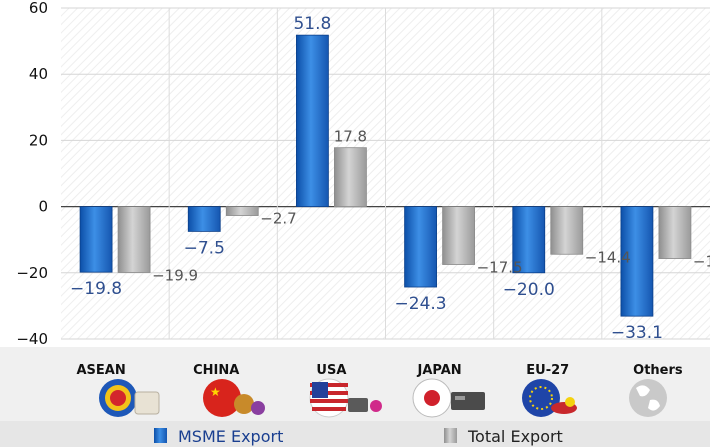  Describe the element at coordinates (32, 339) in the screenshot. I see `y-tick-label: −40` at that location.